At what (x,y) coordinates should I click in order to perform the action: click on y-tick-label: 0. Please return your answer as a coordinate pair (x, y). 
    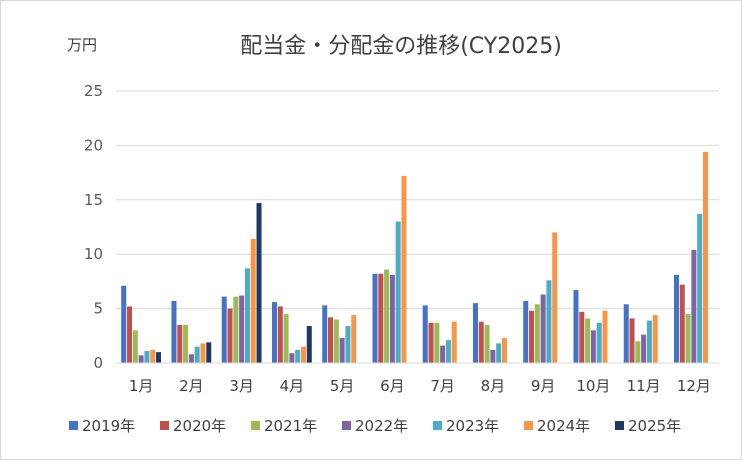
    Looking at the image, I should click on (98, 363).